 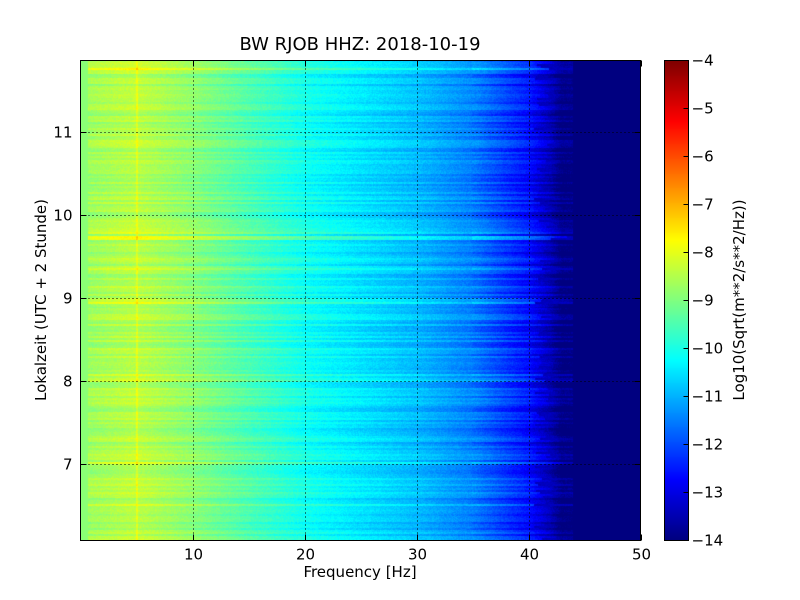 I want to click on colorbar-tick-label: −12, so click(x=708, y=445).